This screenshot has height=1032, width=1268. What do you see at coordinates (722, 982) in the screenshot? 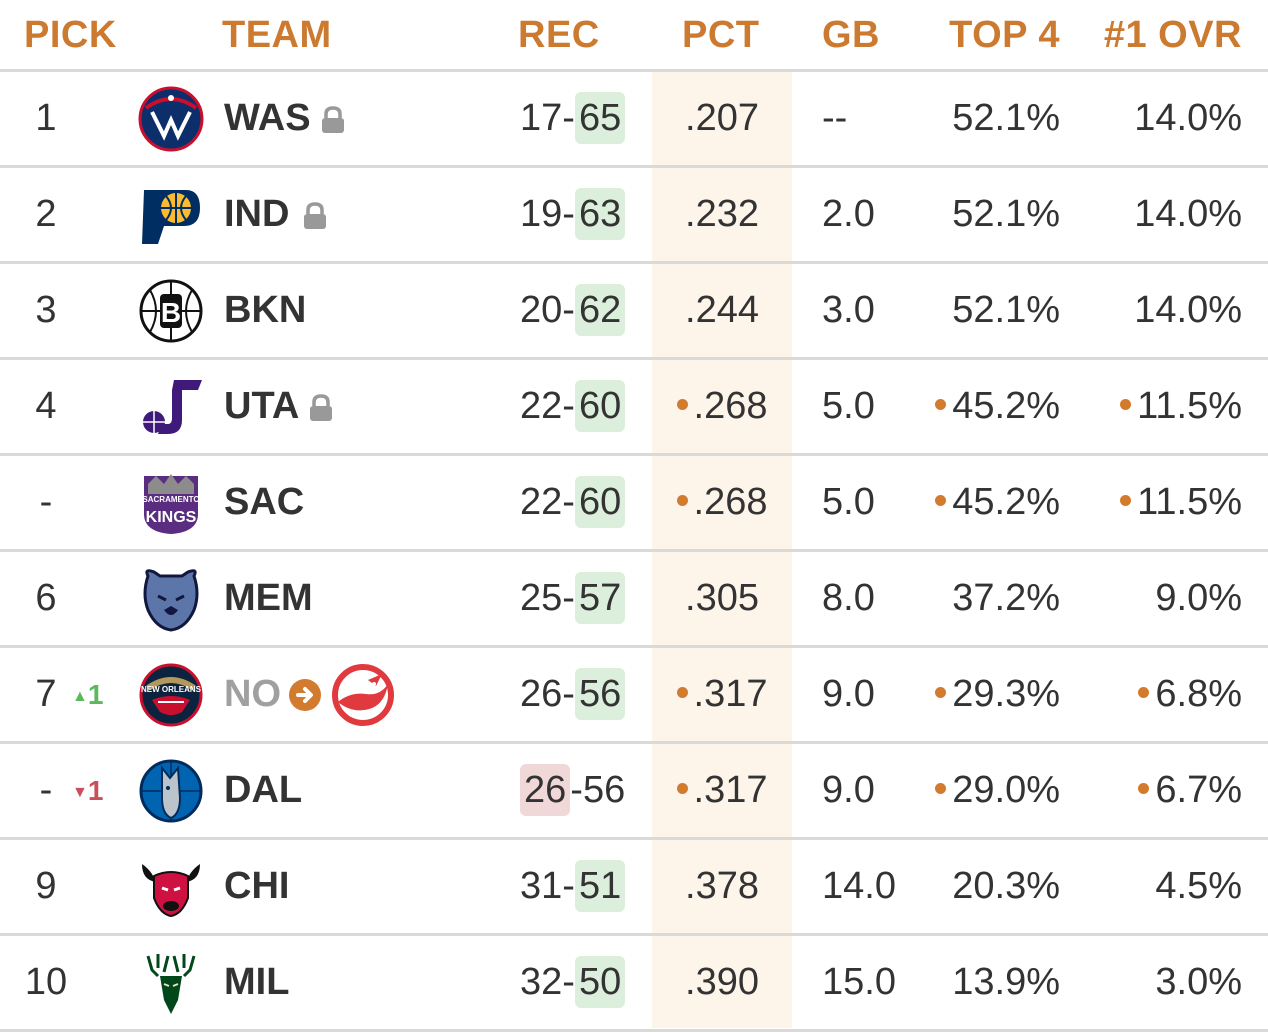
I see `win-percentage: .390` at bounding box center [722, 982].